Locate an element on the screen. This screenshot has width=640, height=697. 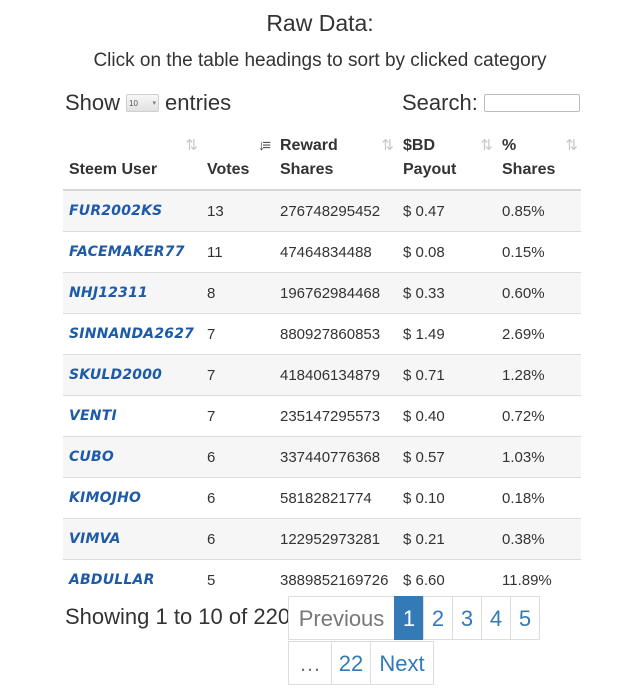
table-info-text: Showing 1 to 10 of 220 is located at coordinates (177, 616).